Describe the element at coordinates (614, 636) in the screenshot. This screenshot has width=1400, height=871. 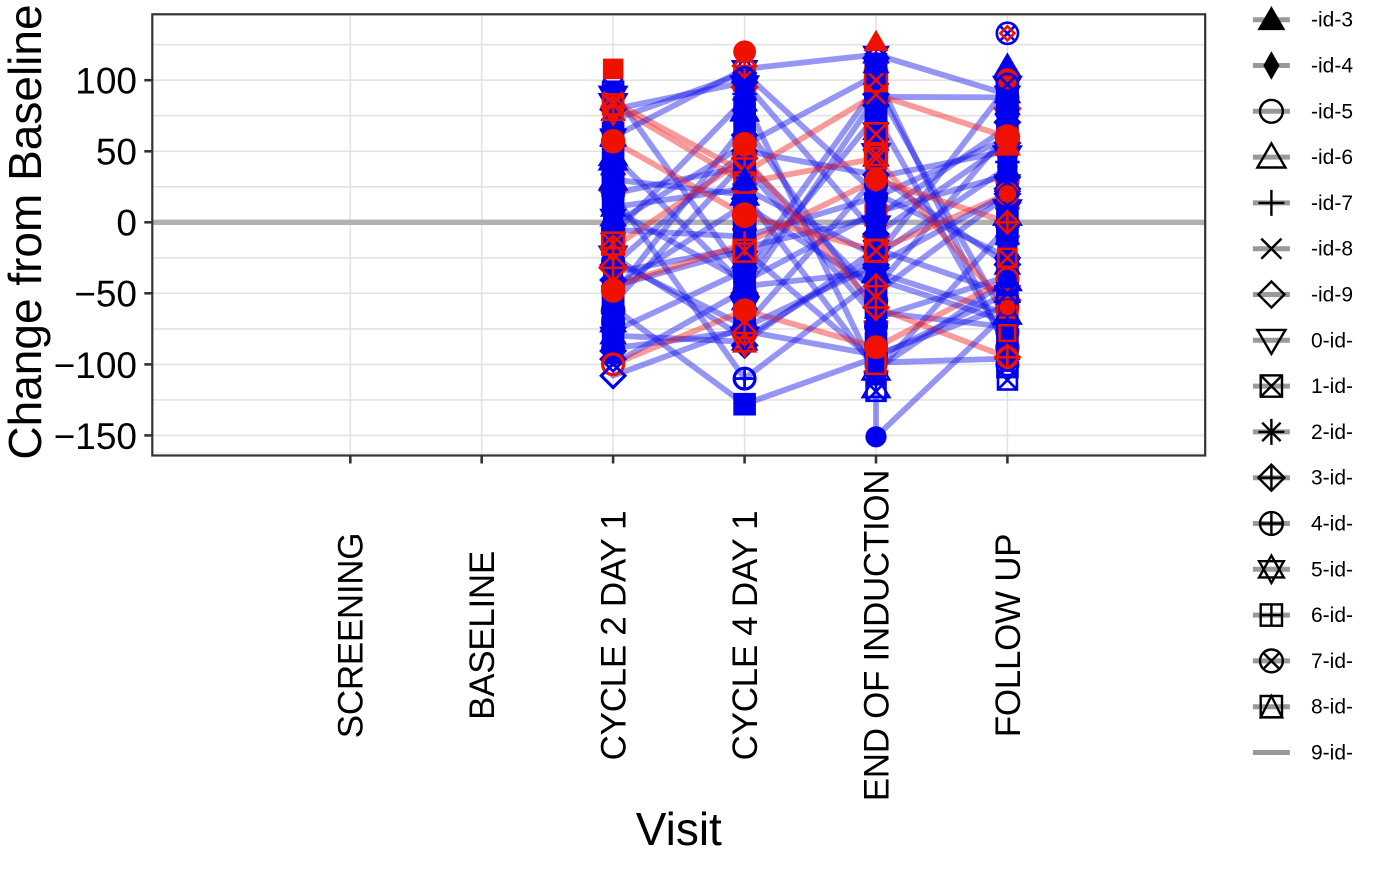
I see `svg-text: CYCLE 2 DAY 1` at that location.